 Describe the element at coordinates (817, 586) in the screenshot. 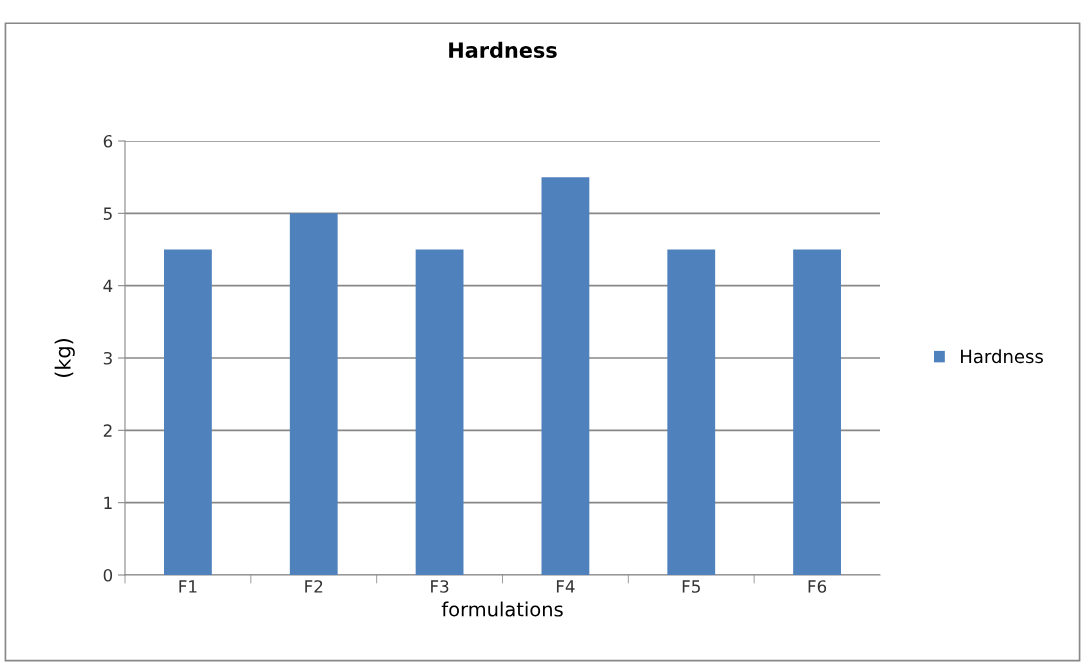

I see `x-tick-label: F6` at that location.